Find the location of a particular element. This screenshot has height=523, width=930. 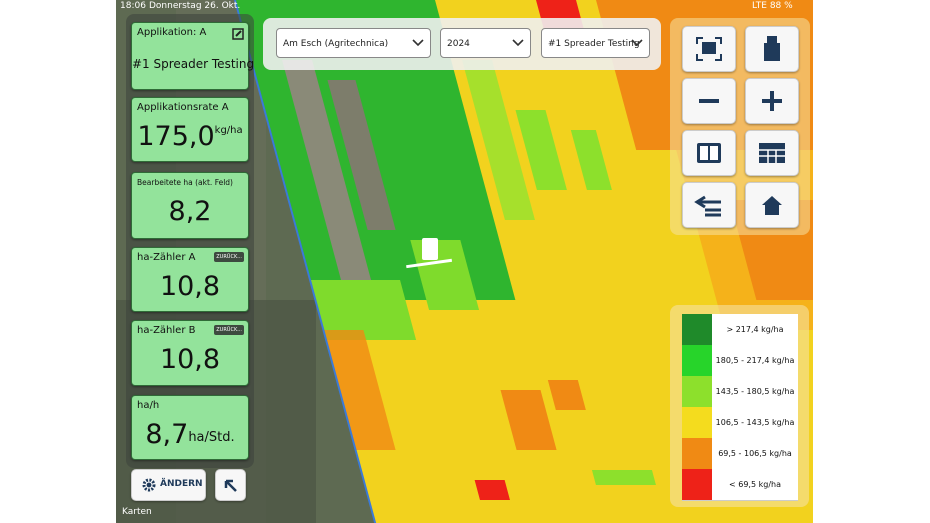

legend-row: < 69,5 kg/ha is located at coordinates (740, 485).